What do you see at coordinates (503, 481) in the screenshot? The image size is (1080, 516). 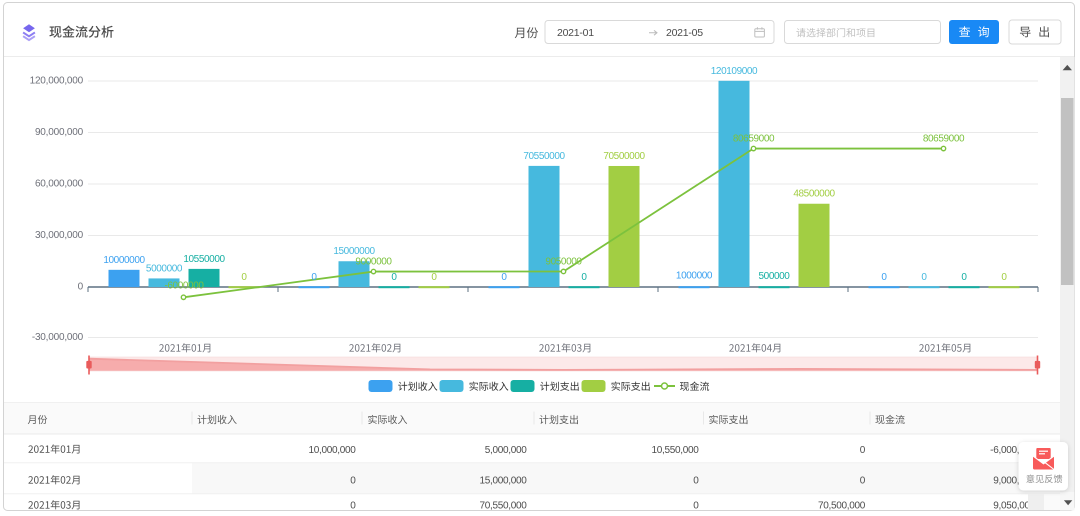 I see `svg-text: 15,000,000` at bounding box center [503, 481].